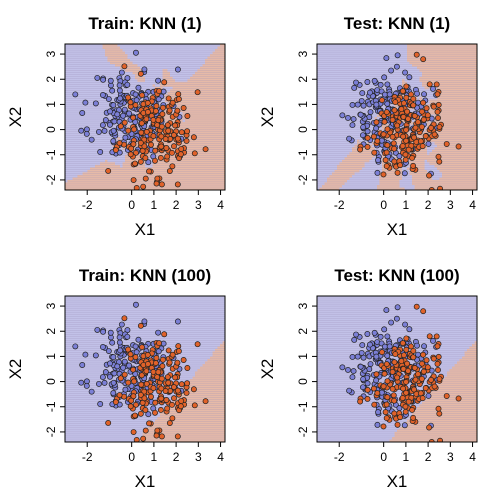 Image resolution: width=504 pixels, height=504 pixels. I want to click on x-axis: -2 0 1 2 3 4, so click(153, 453).